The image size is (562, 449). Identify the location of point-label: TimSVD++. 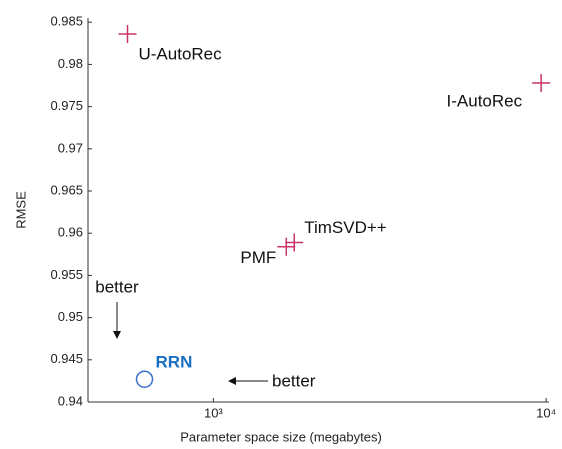
(345, 227).